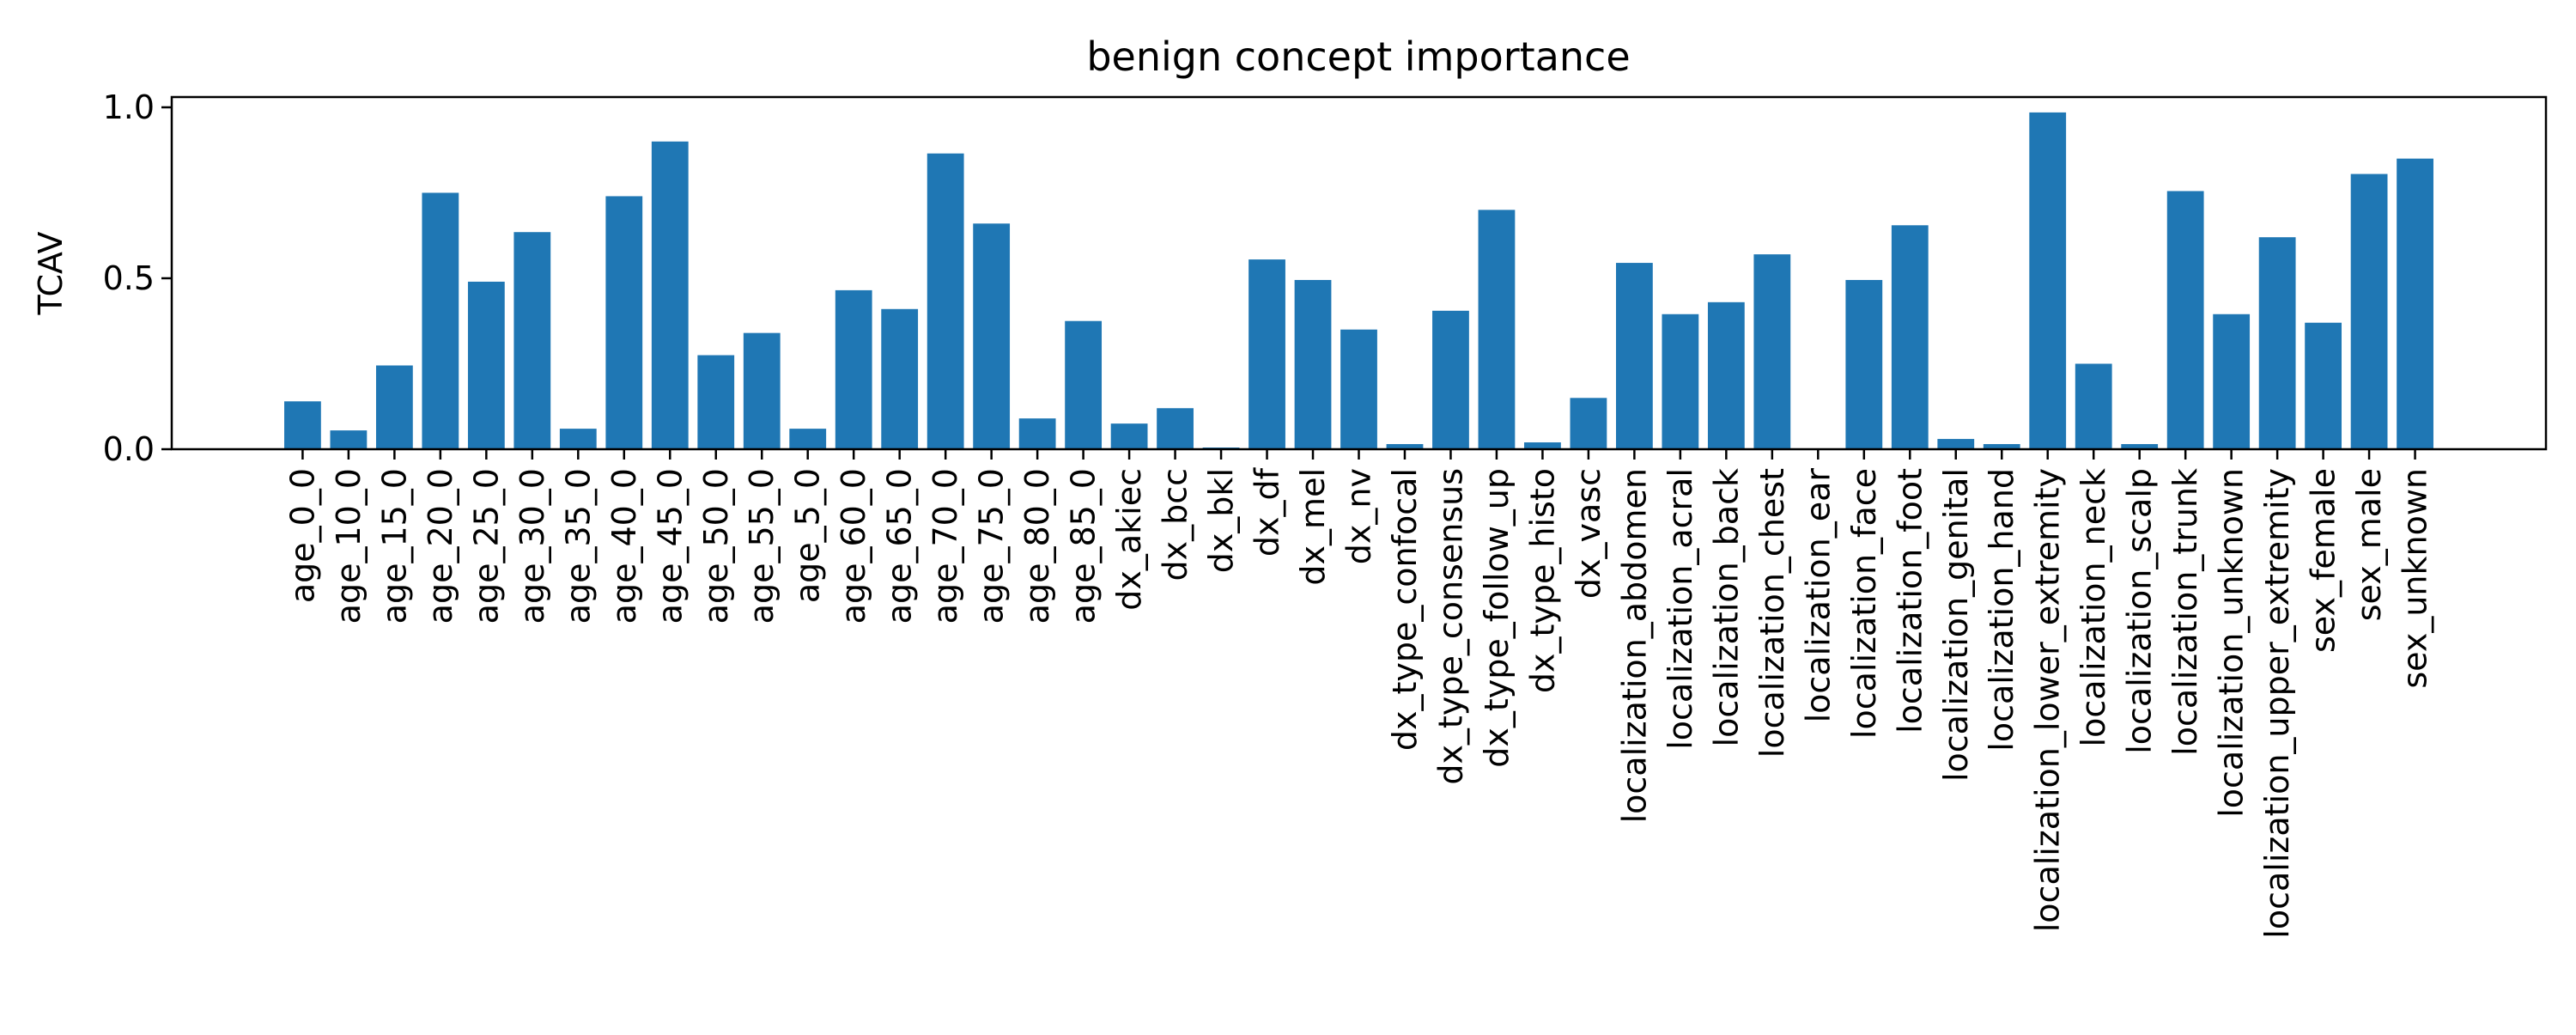  What do you see at coordinates (129, 449) in the screenshot?
I see `y-tick-label: 0.0` at bounding box center [129, 449].